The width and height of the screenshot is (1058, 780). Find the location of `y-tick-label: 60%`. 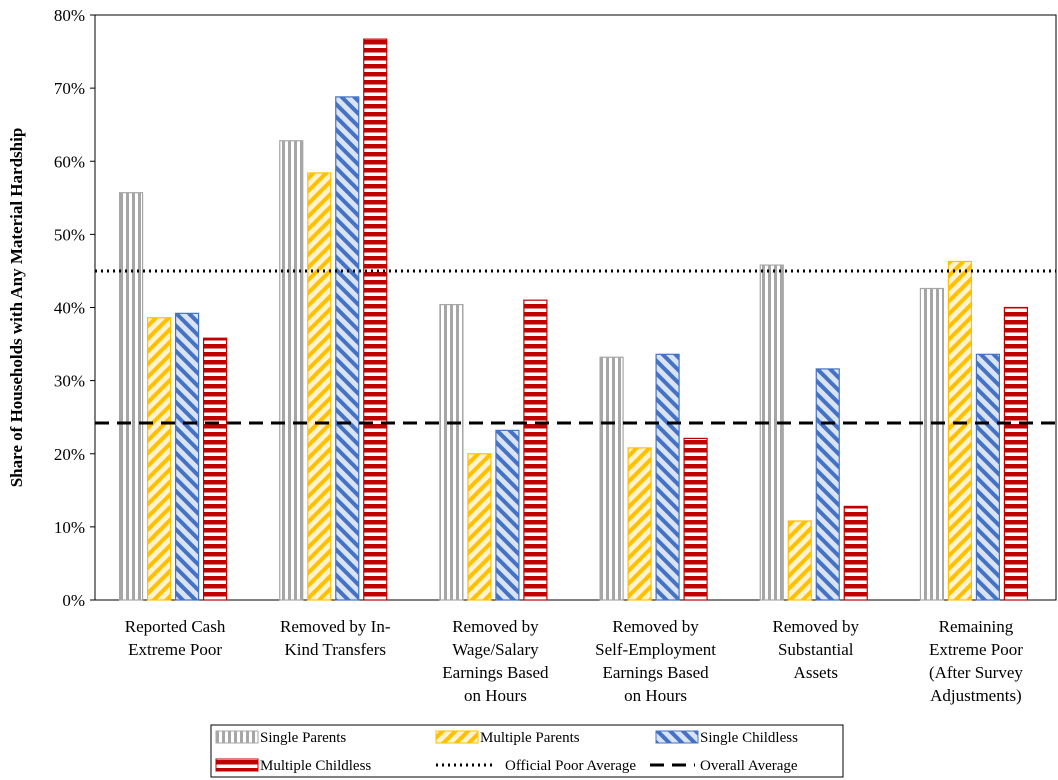

y-tick-label: 60% is located at coordinates (69, 161).